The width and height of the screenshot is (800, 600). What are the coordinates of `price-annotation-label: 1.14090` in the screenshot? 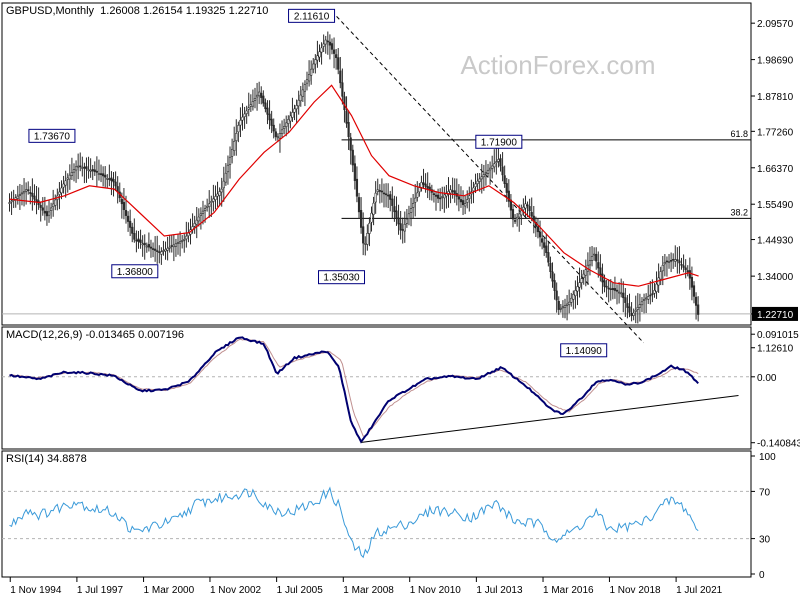 It's located at (584, 351).